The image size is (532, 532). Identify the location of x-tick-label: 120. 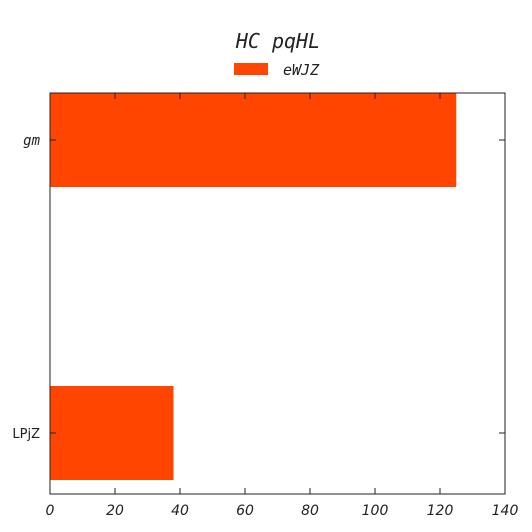
(440, 511).